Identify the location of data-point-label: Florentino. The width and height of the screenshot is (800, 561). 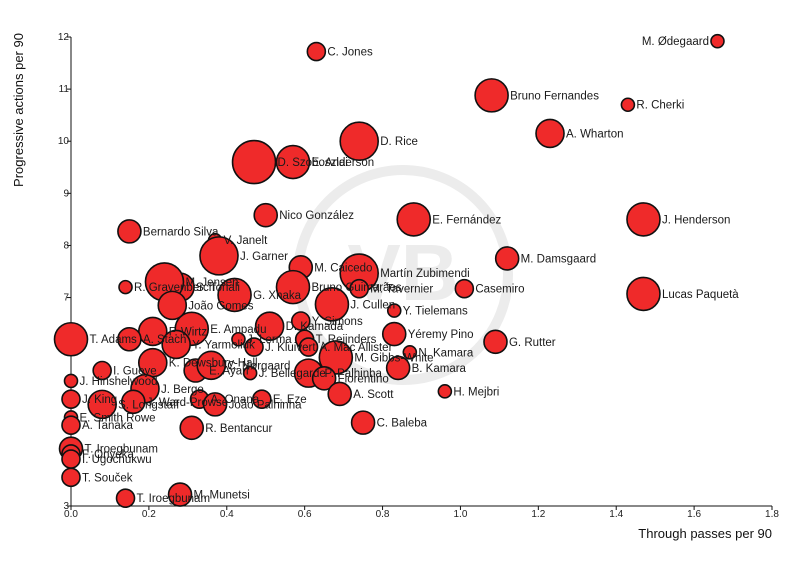
(363, 379).